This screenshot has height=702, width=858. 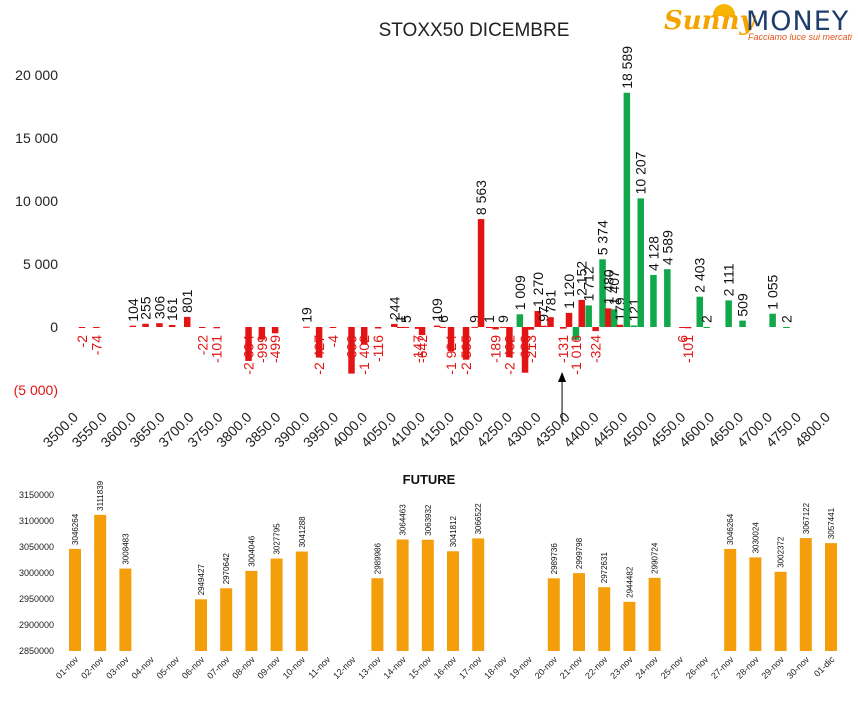 I want to click on bar-value-label: 1 712, so click(x=589, y=283).